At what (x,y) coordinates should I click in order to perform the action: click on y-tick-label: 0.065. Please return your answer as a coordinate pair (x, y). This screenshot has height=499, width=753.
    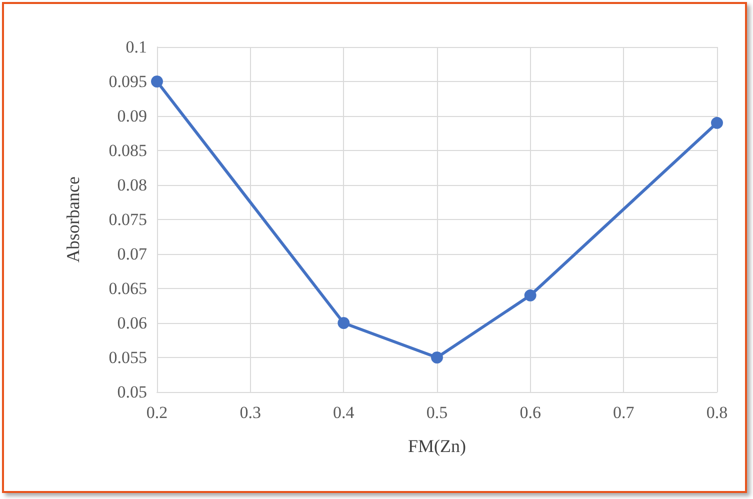
    Looking at the image, I should click on (127, 288).